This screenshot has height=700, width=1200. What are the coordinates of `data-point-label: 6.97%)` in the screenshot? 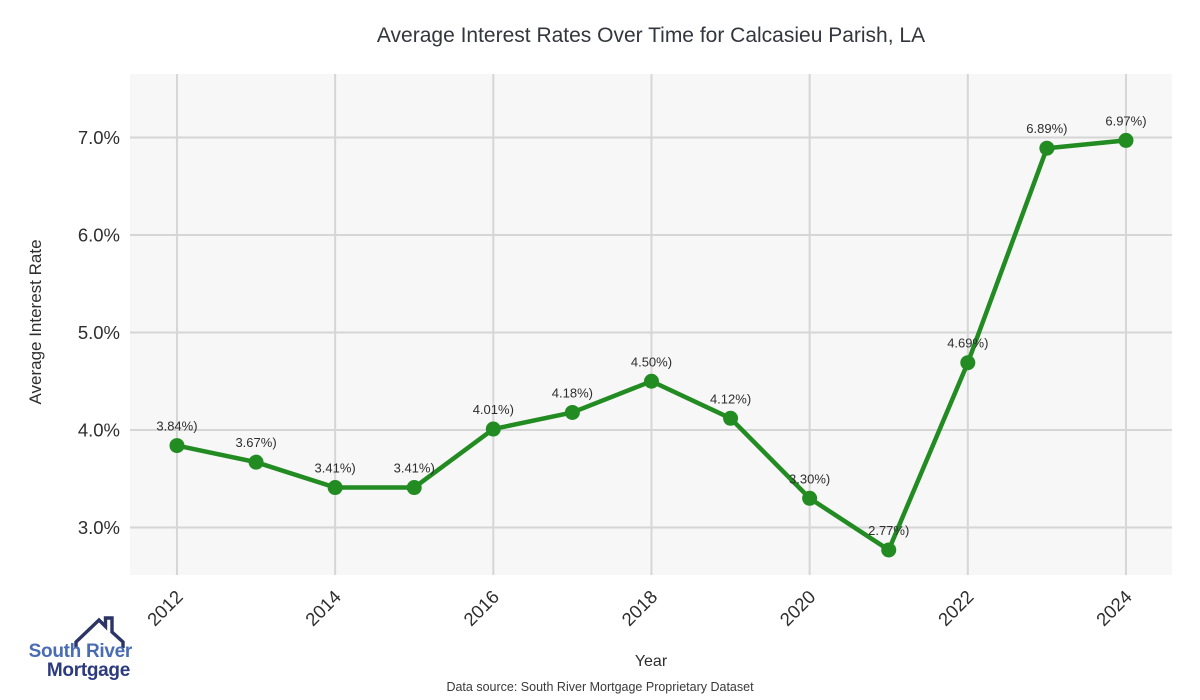 It's located at (1125, 120).